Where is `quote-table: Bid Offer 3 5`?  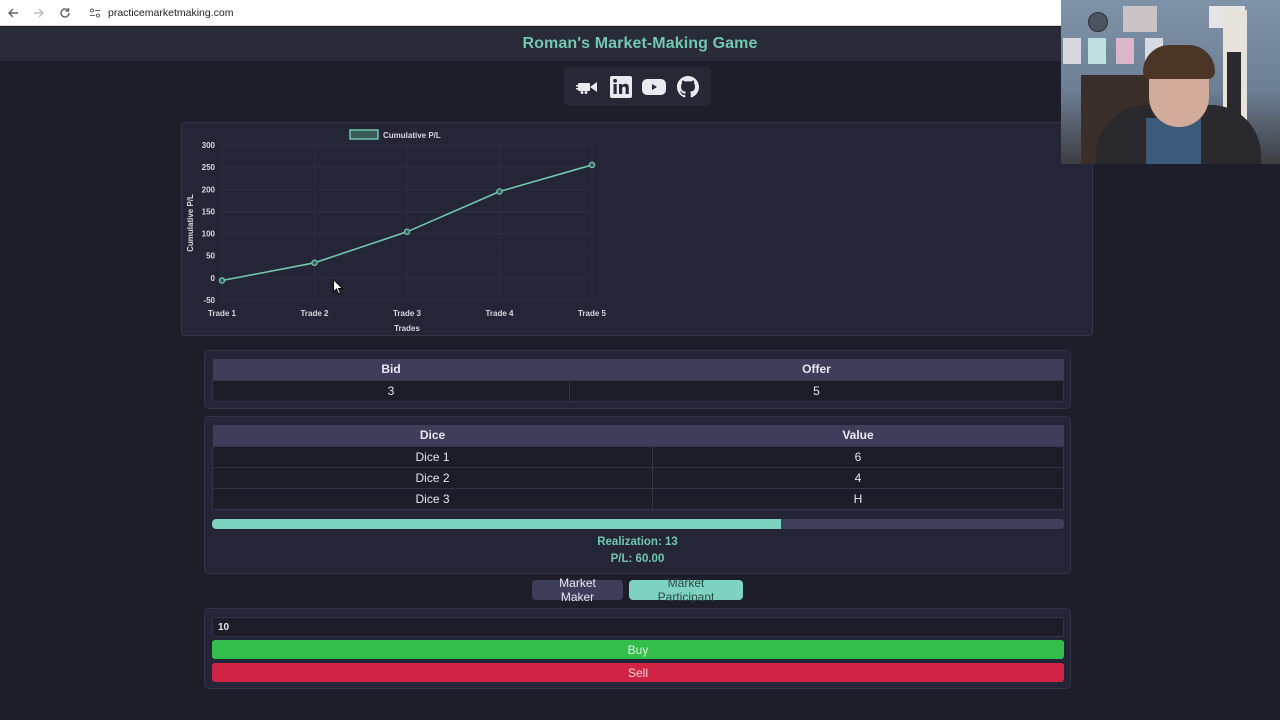 quote-table: Bid Offer 3 5 is located at coordinates (638, 380).